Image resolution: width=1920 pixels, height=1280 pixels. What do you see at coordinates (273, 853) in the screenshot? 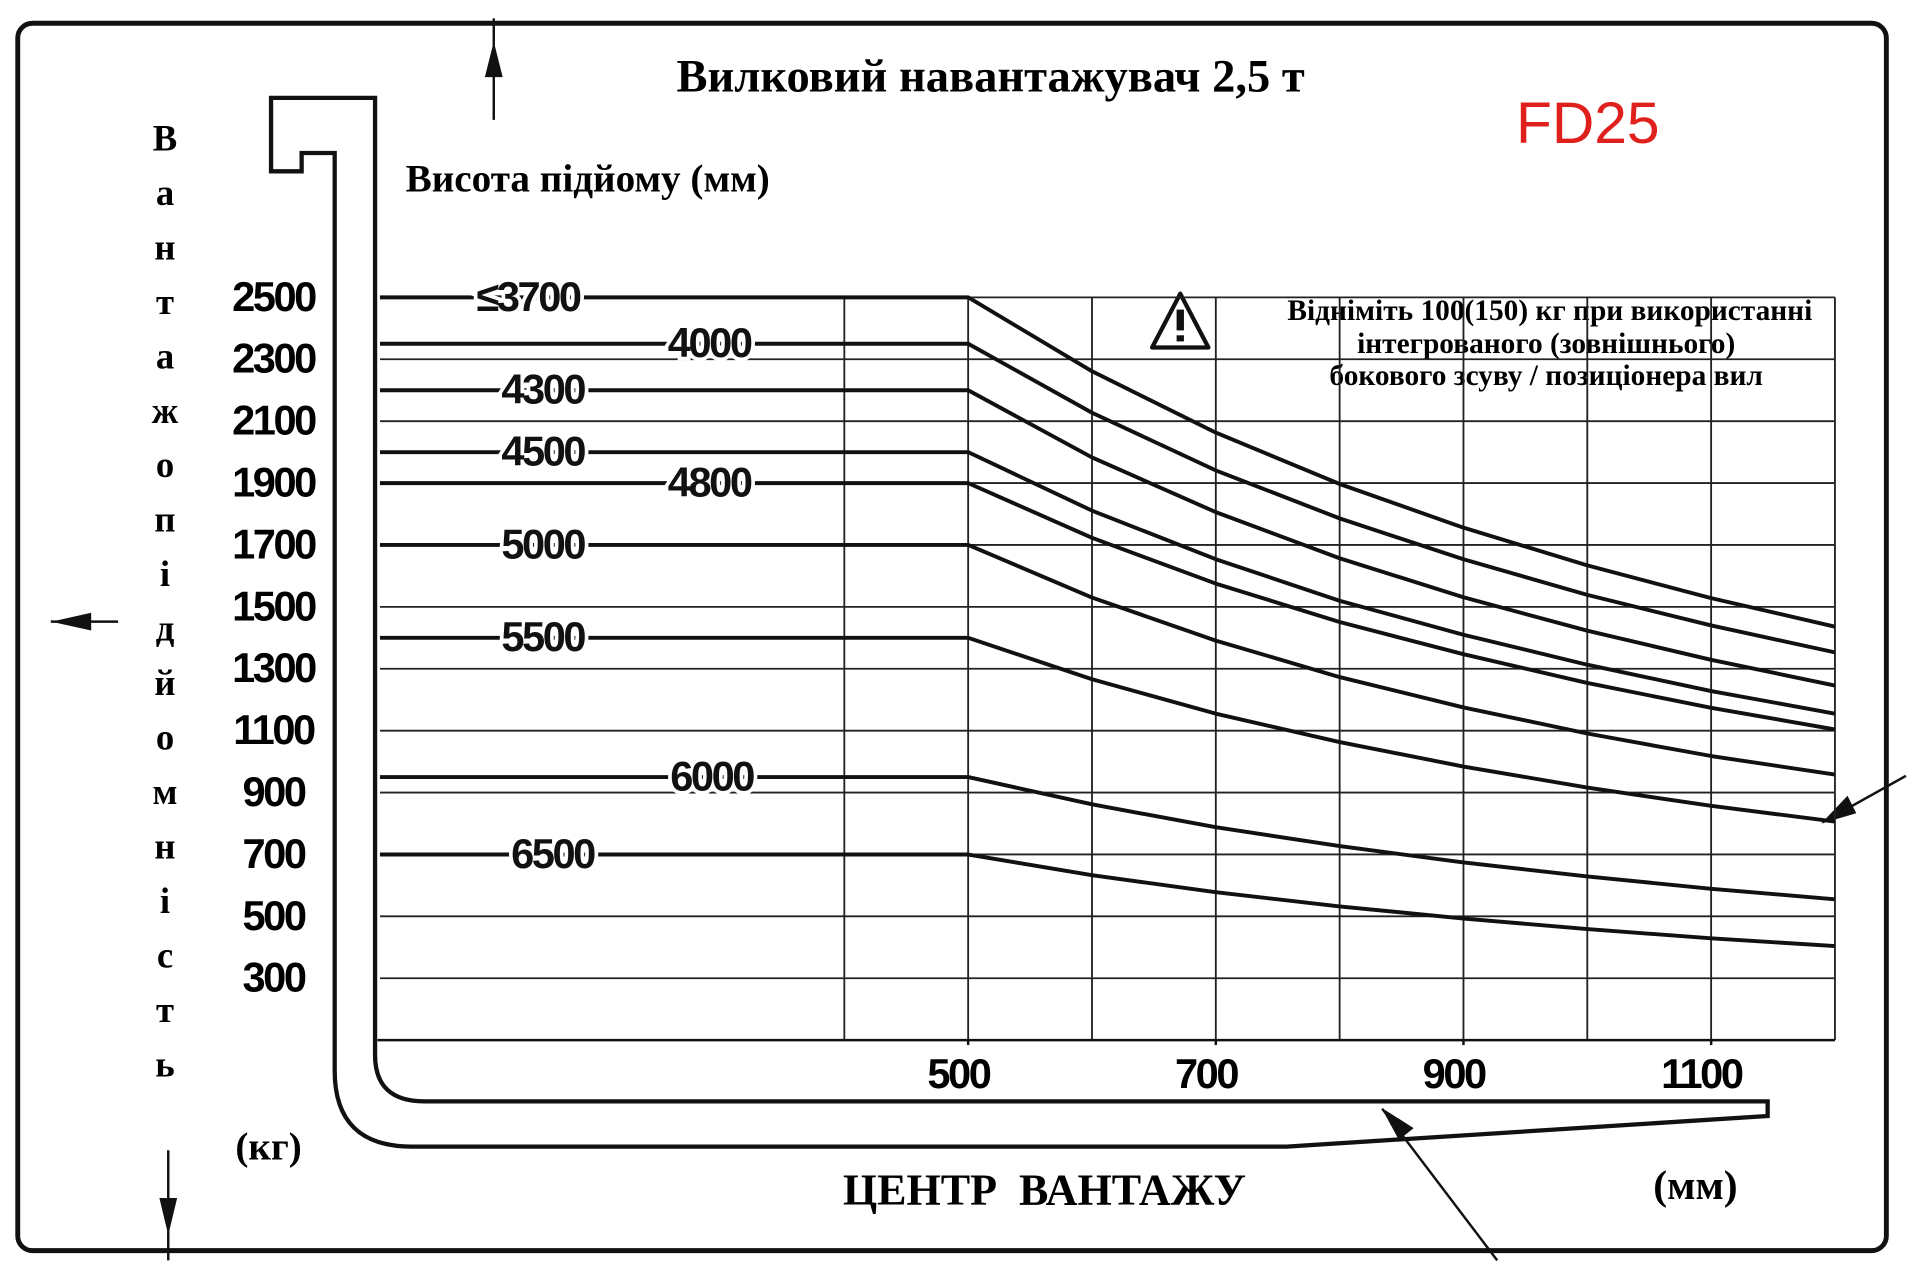
I see `y-tick-label: 700` at bounding box center [273, 853].